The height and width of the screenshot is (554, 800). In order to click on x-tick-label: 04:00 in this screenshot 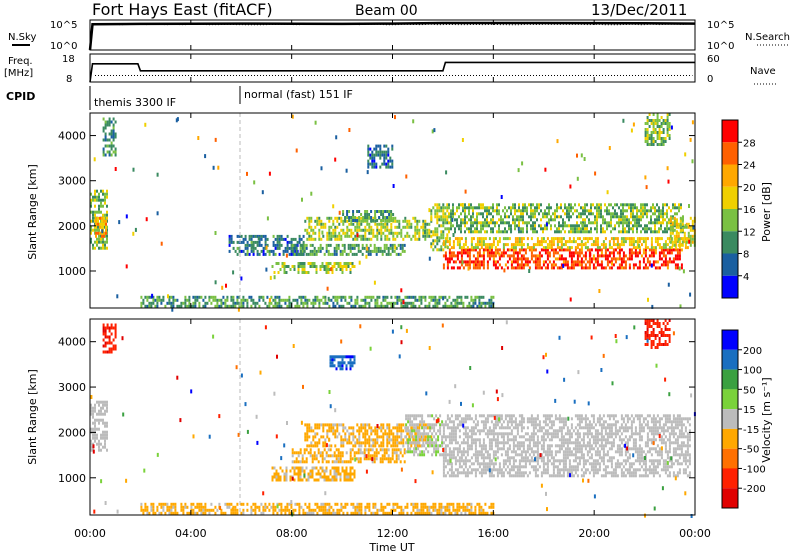, I will do `click(191, 533)`.